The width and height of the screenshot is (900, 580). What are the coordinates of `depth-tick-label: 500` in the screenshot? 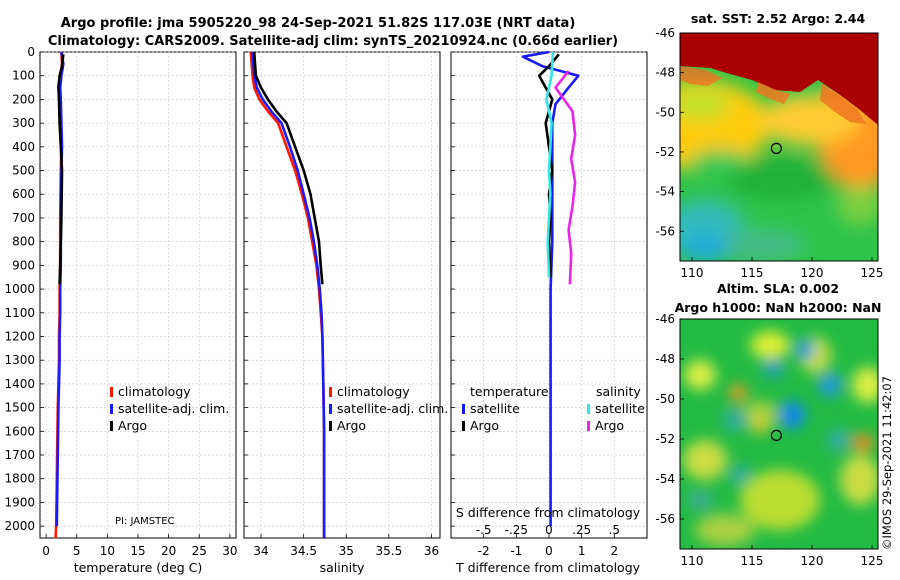 It's located at (23, 171).